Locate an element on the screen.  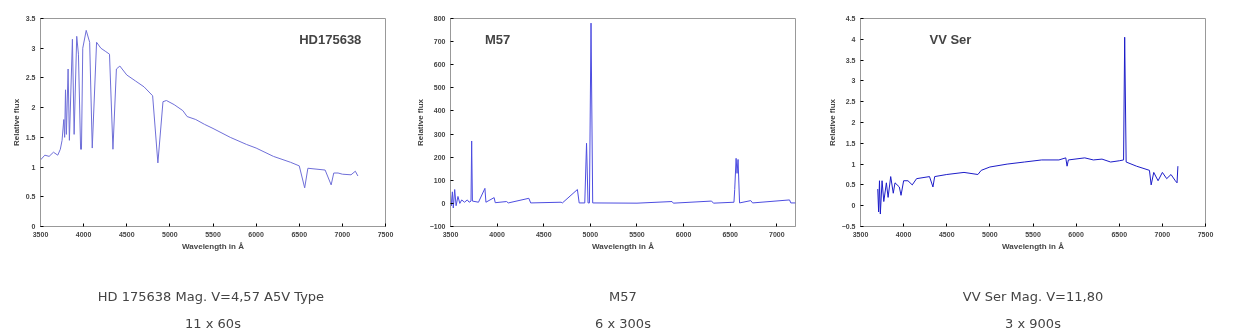
text: HD175638 is located at coordinates (330, 39).